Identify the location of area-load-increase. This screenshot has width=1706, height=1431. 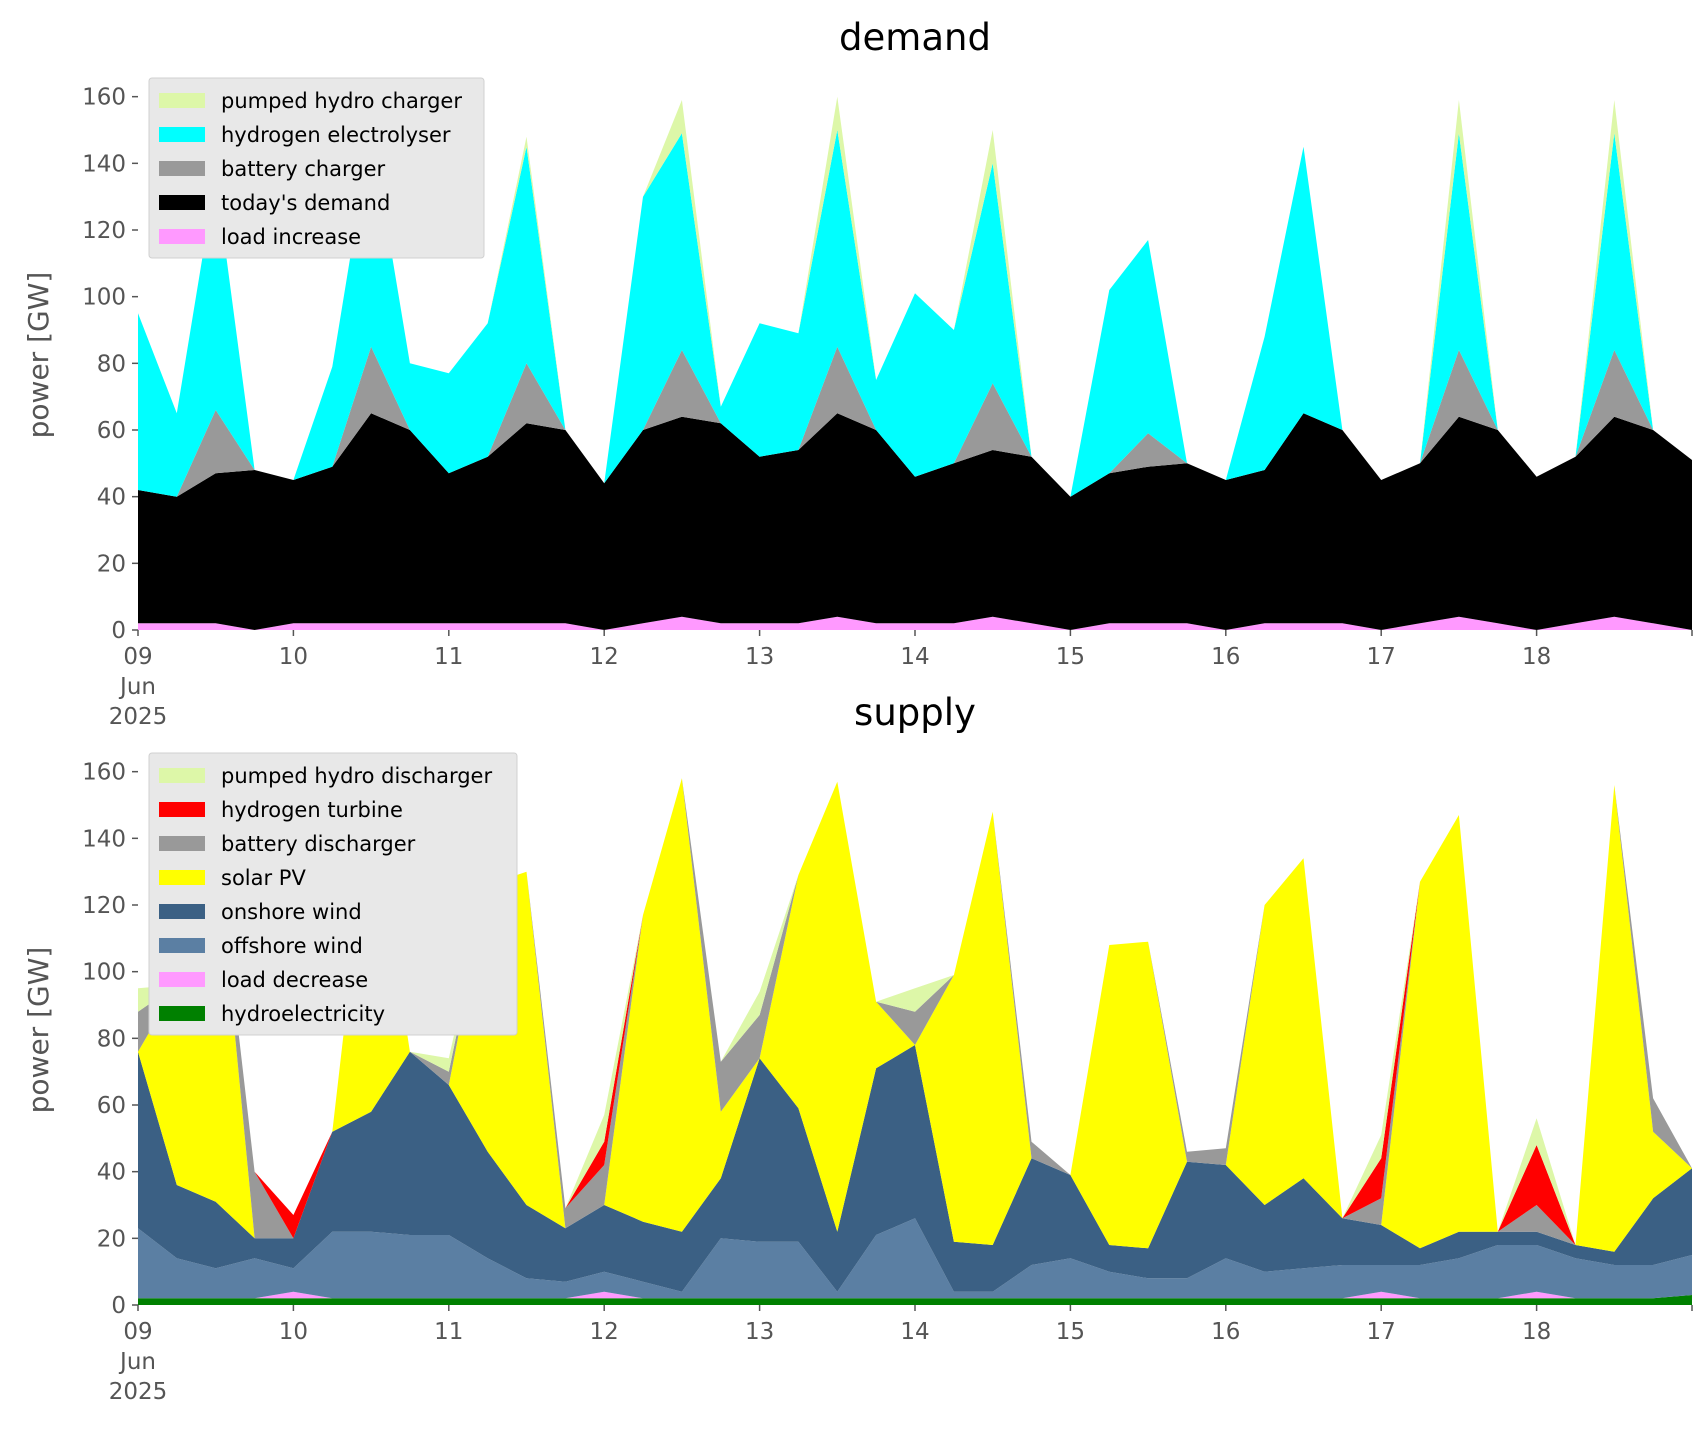
(915, 623).